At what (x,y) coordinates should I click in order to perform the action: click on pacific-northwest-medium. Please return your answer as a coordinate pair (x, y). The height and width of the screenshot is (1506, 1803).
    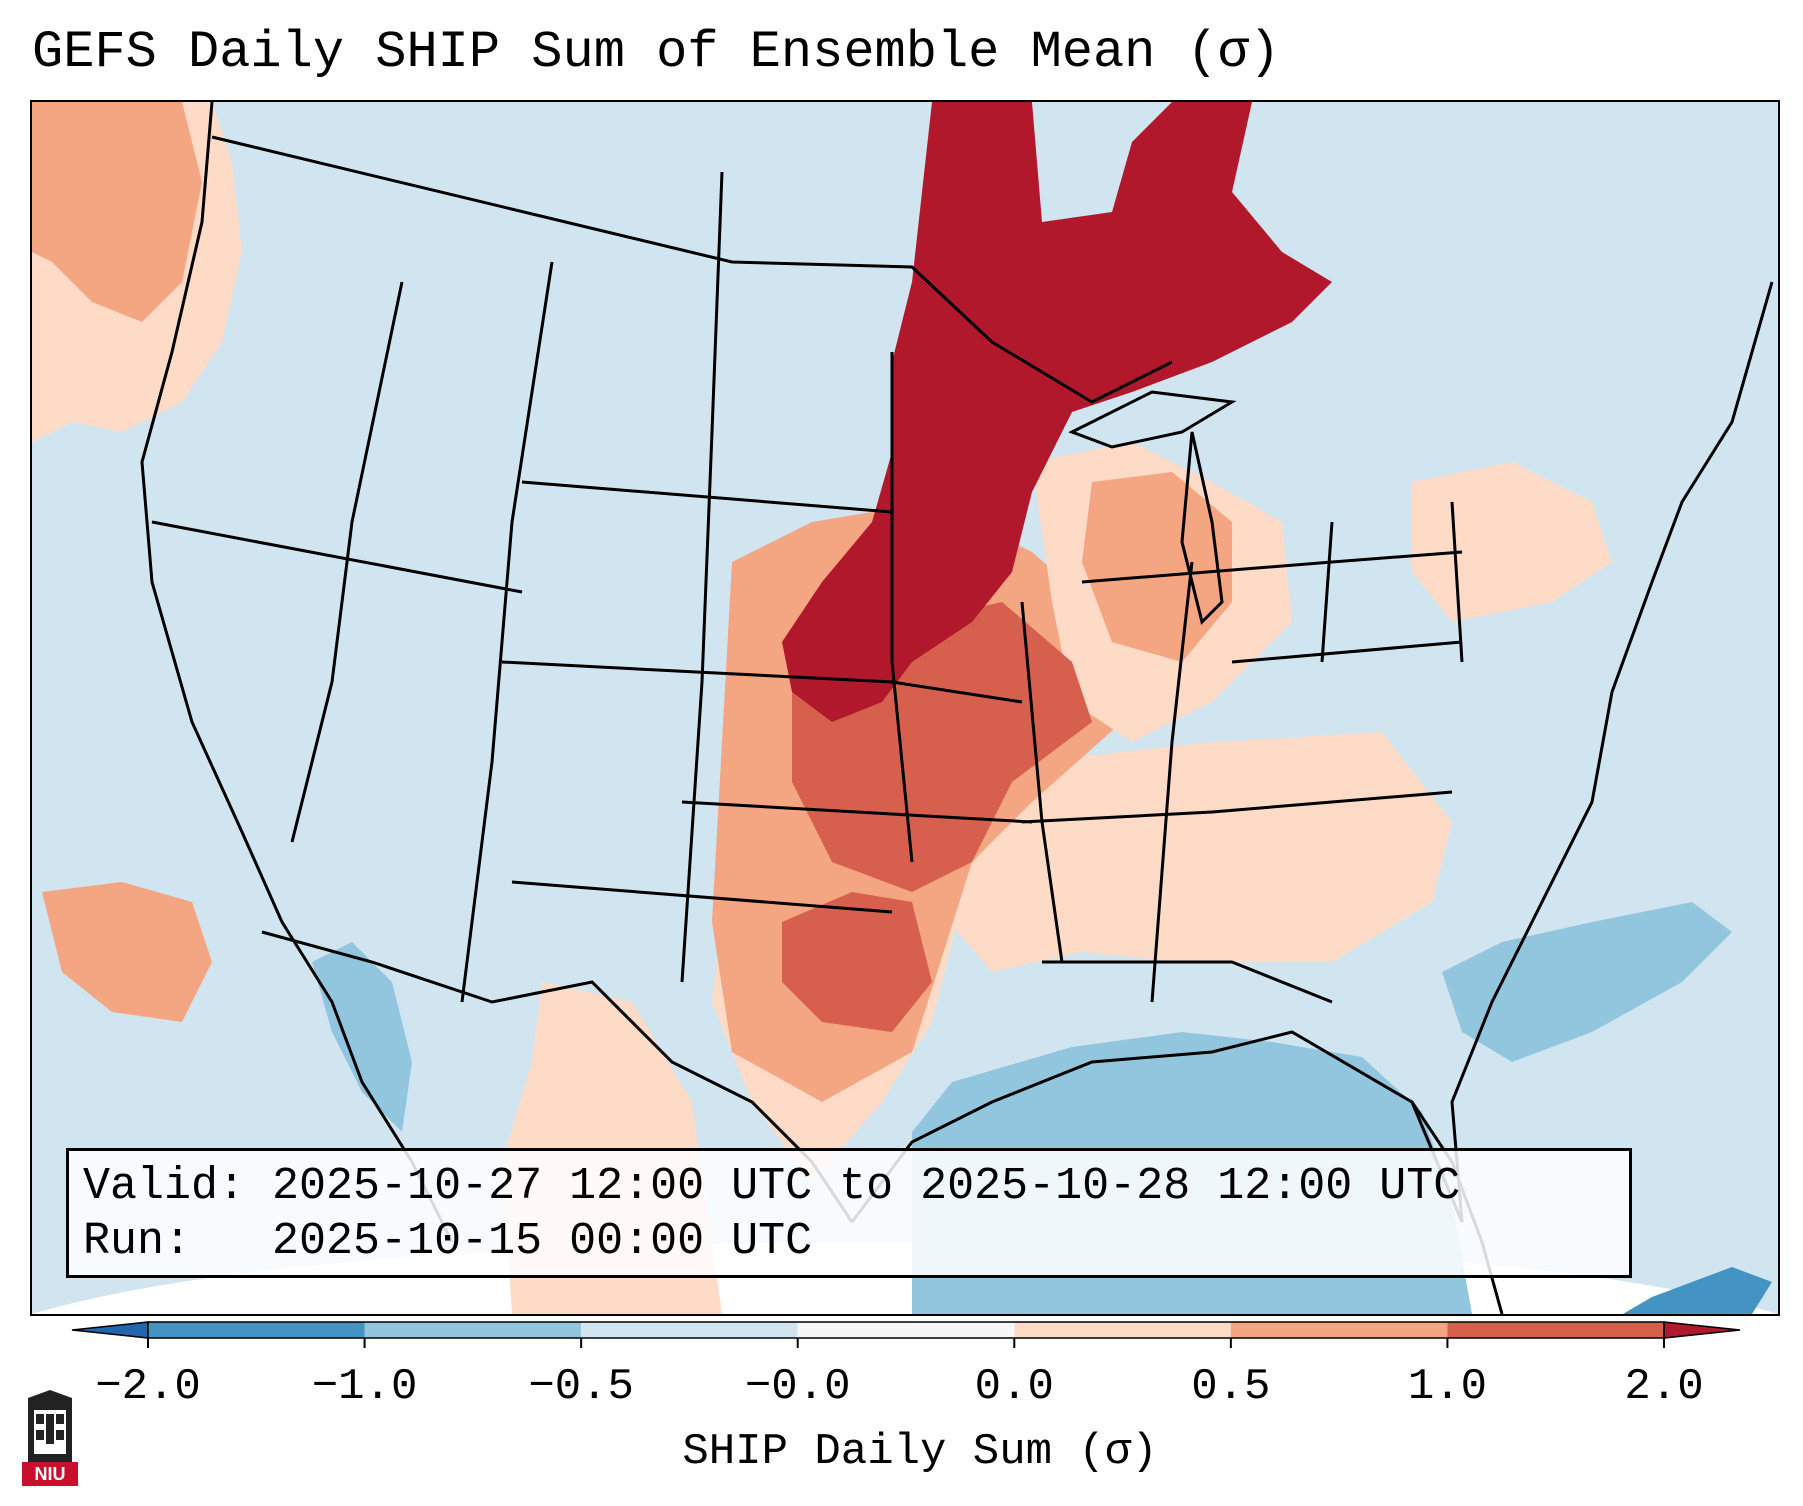
    Looking at the image, I should click on (117, 212).